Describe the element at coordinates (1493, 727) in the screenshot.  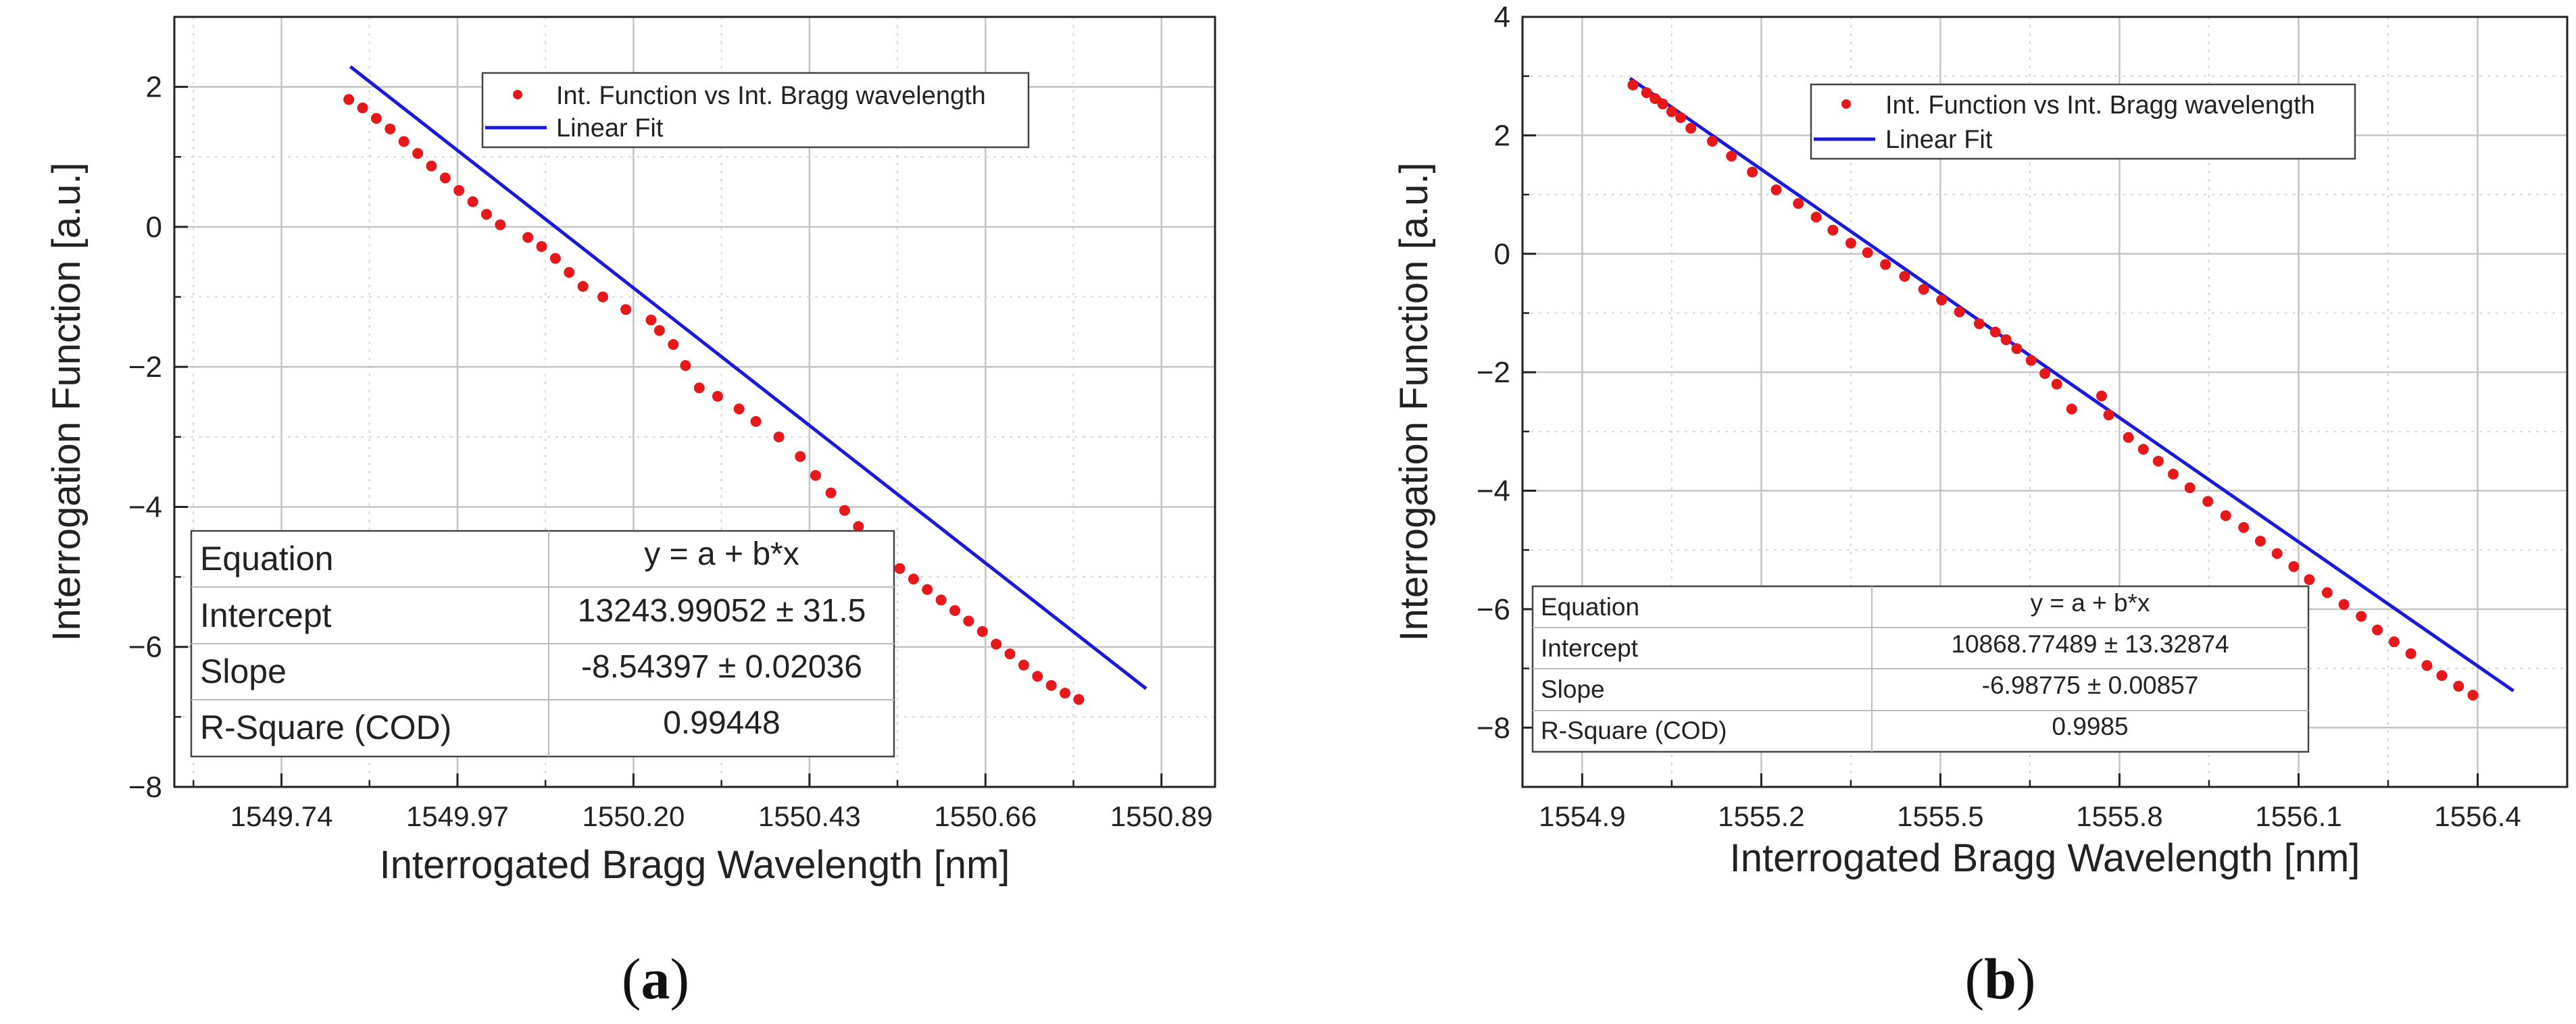
I see `y-tick-label: −8` at that location.